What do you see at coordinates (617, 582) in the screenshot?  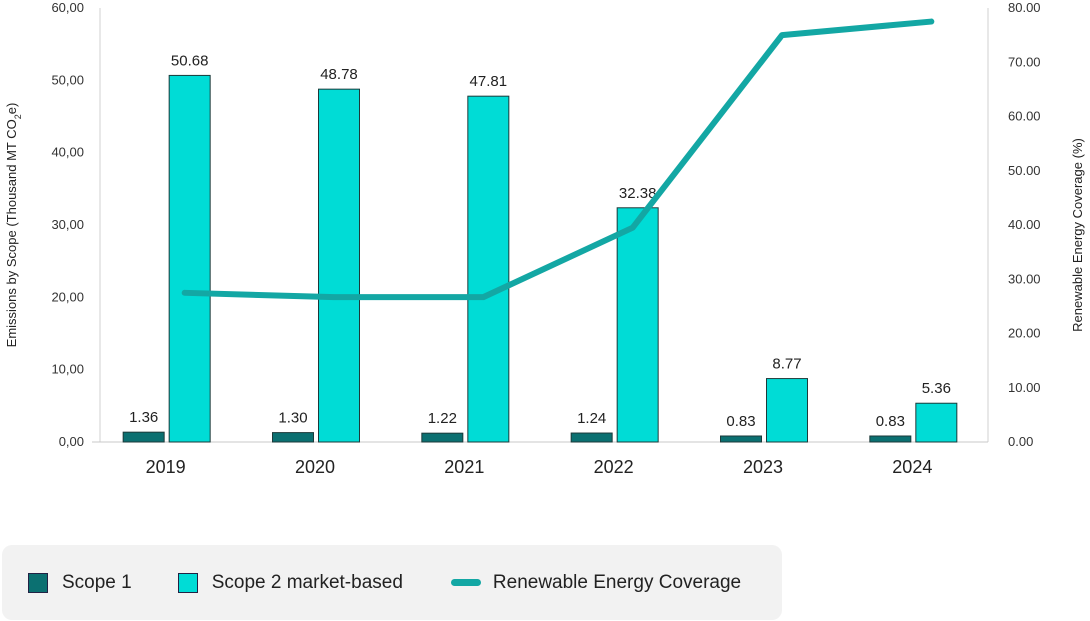 I see `legend-label-renewable: Renewable Energy Coverage` at bounding box center [617, 582].